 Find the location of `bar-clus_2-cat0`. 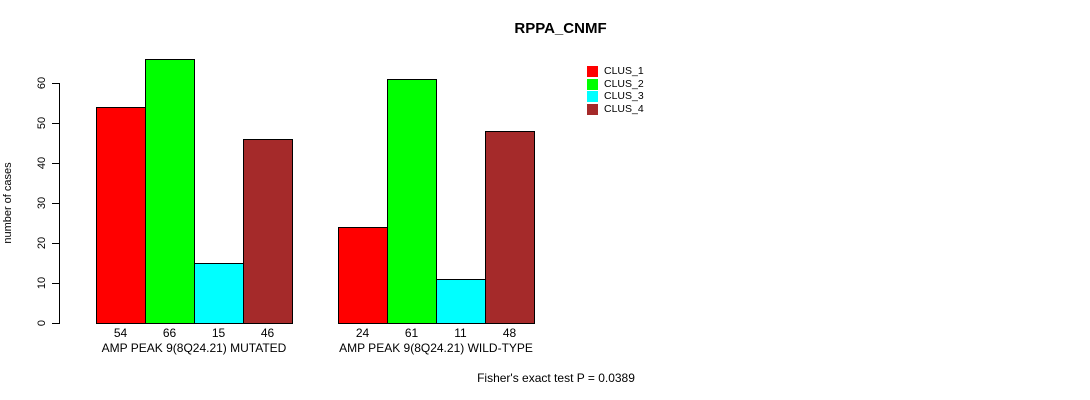

bar-clus_2-cat0 is located at coordinates (170, 191).